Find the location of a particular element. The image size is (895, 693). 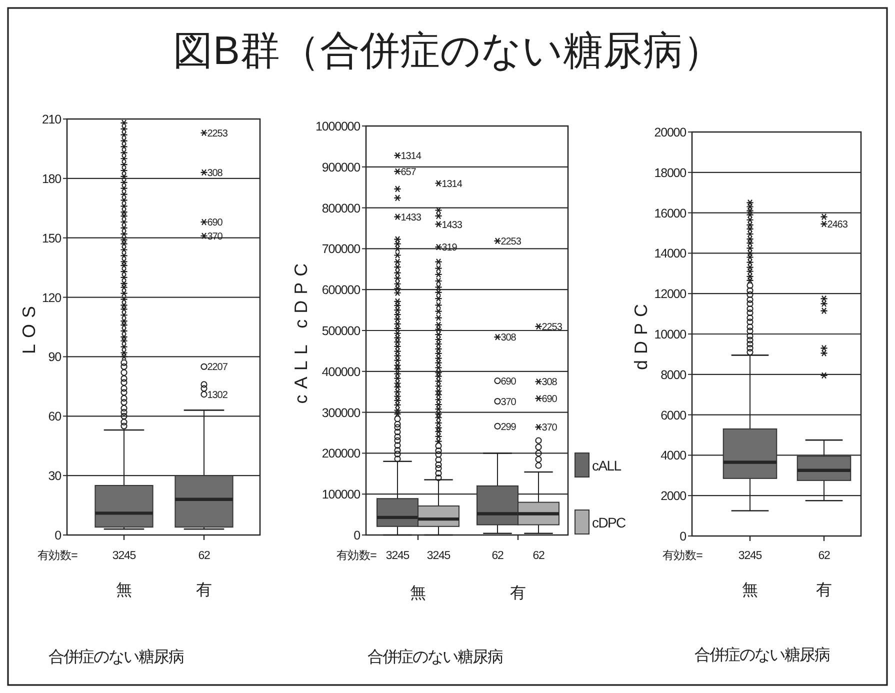

y-tick-label: 18000 is located at coordinates (670, 173).